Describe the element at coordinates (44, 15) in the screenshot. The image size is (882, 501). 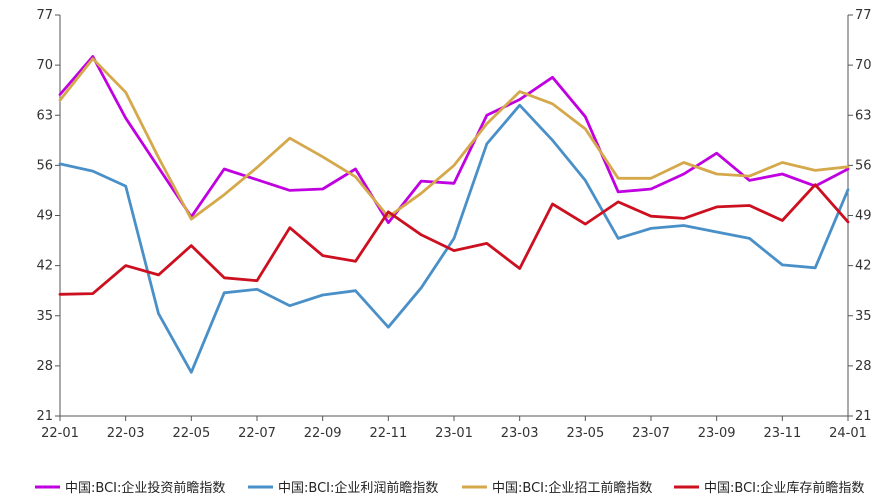
I see `y-tick-label-left: 77` at that location.